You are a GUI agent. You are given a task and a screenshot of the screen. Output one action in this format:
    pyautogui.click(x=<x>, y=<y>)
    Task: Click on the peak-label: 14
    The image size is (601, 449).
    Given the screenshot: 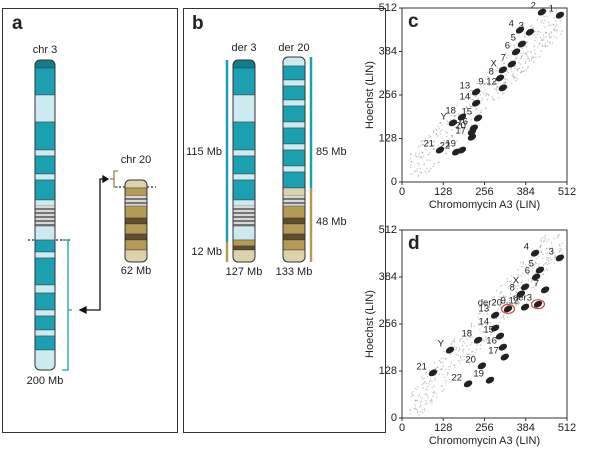 What is the action you would take?
    pyautogui.click(x=484, y=322)
    